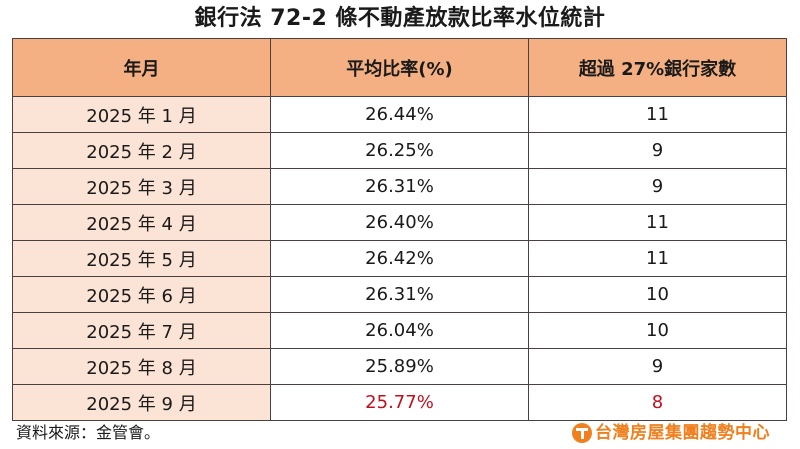 The height and width of the screenshot is (449, 800). I want to click on table-row: 2025 年 2 月 26.25% 9, so click(399, 150).